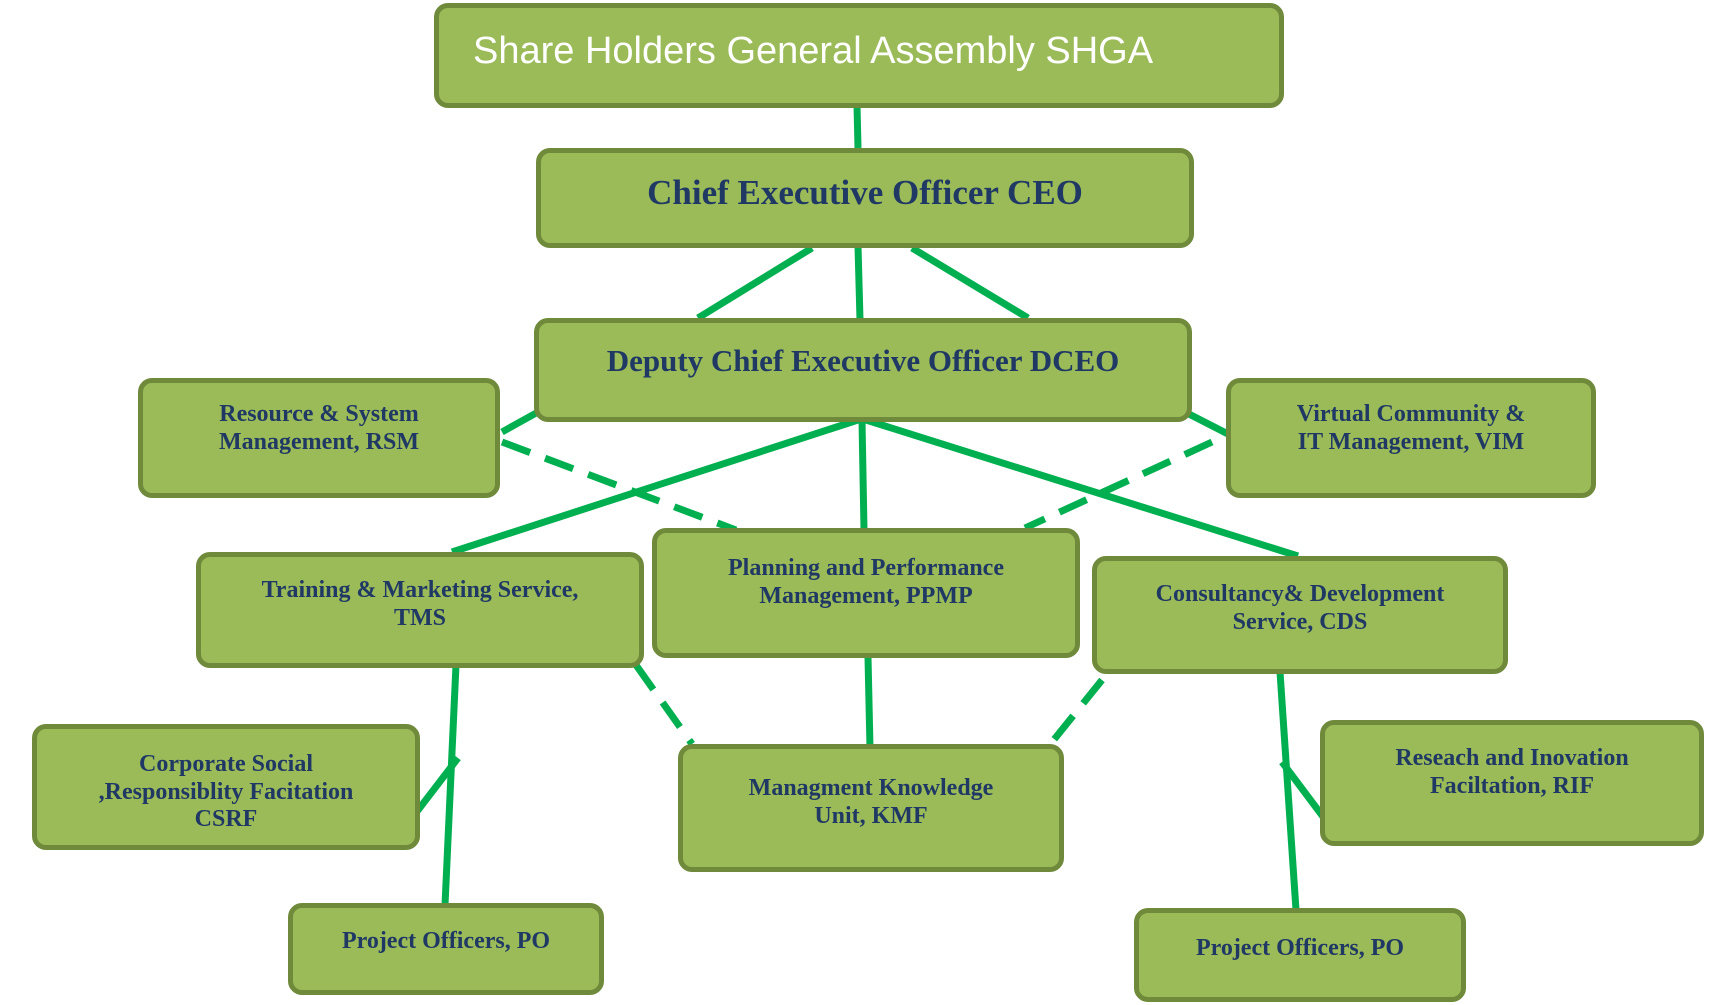  Describe the element at coordinates (871, 802) in the screenshot. I see `node-kmf-label: Managment Knowledge Unit, KMF` at that location.